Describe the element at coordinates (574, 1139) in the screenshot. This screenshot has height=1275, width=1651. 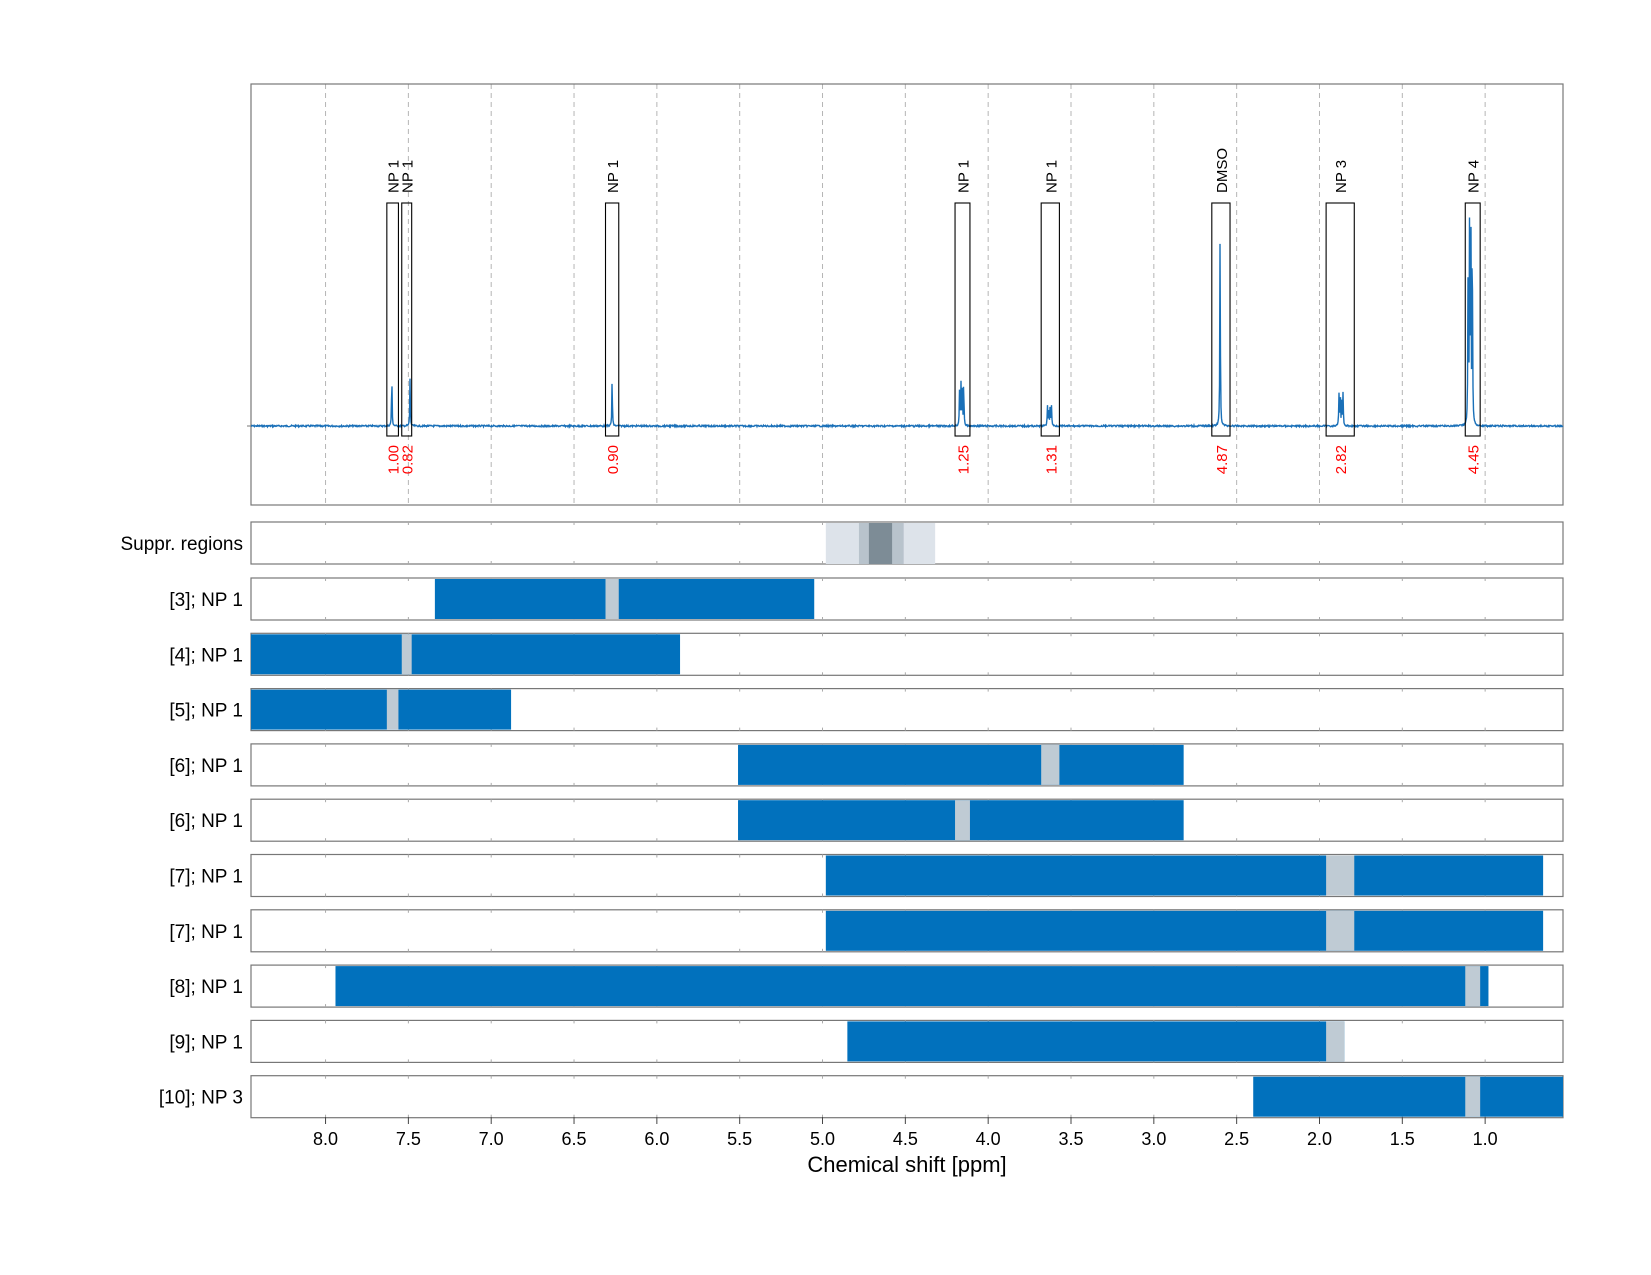
I see `x-tick-label: 6.5` at that location.